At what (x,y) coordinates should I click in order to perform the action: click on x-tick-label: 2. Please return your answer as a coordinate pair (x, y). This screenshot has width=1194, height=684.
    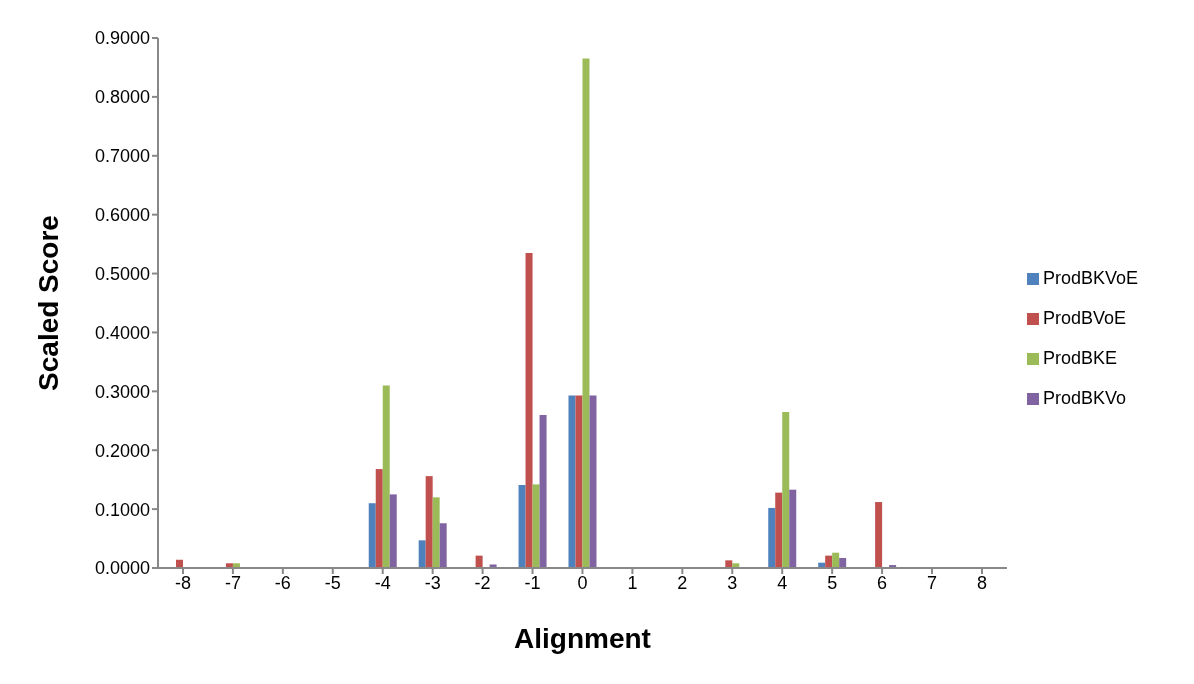
    Looking at the image, I should click on (682, 582).